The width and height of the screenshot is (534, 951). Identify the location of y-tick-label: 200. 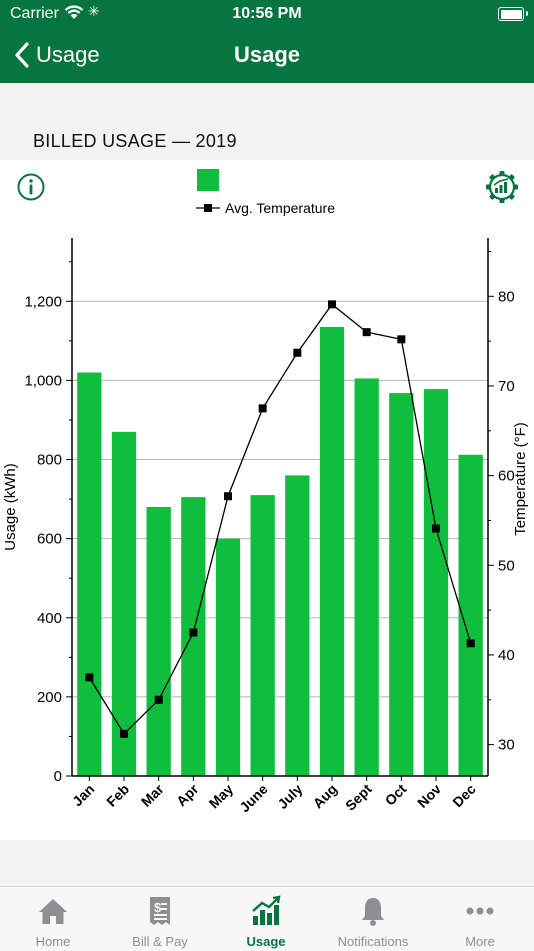
(49, 697).